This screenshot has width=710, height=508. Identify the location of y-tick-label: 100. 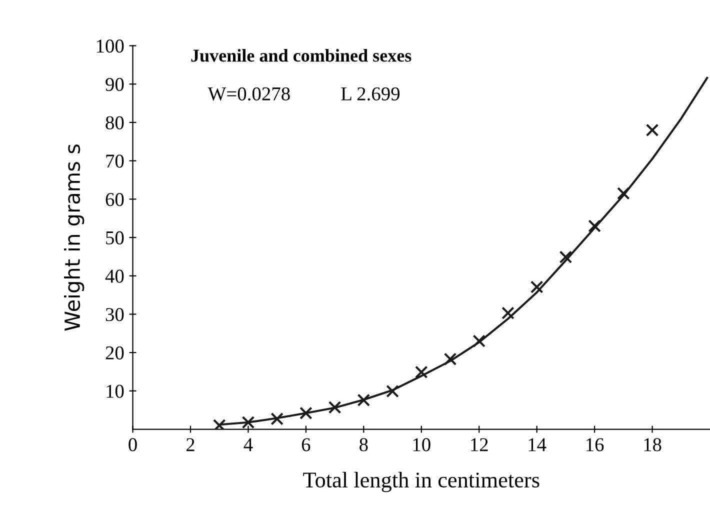
(110, 46).